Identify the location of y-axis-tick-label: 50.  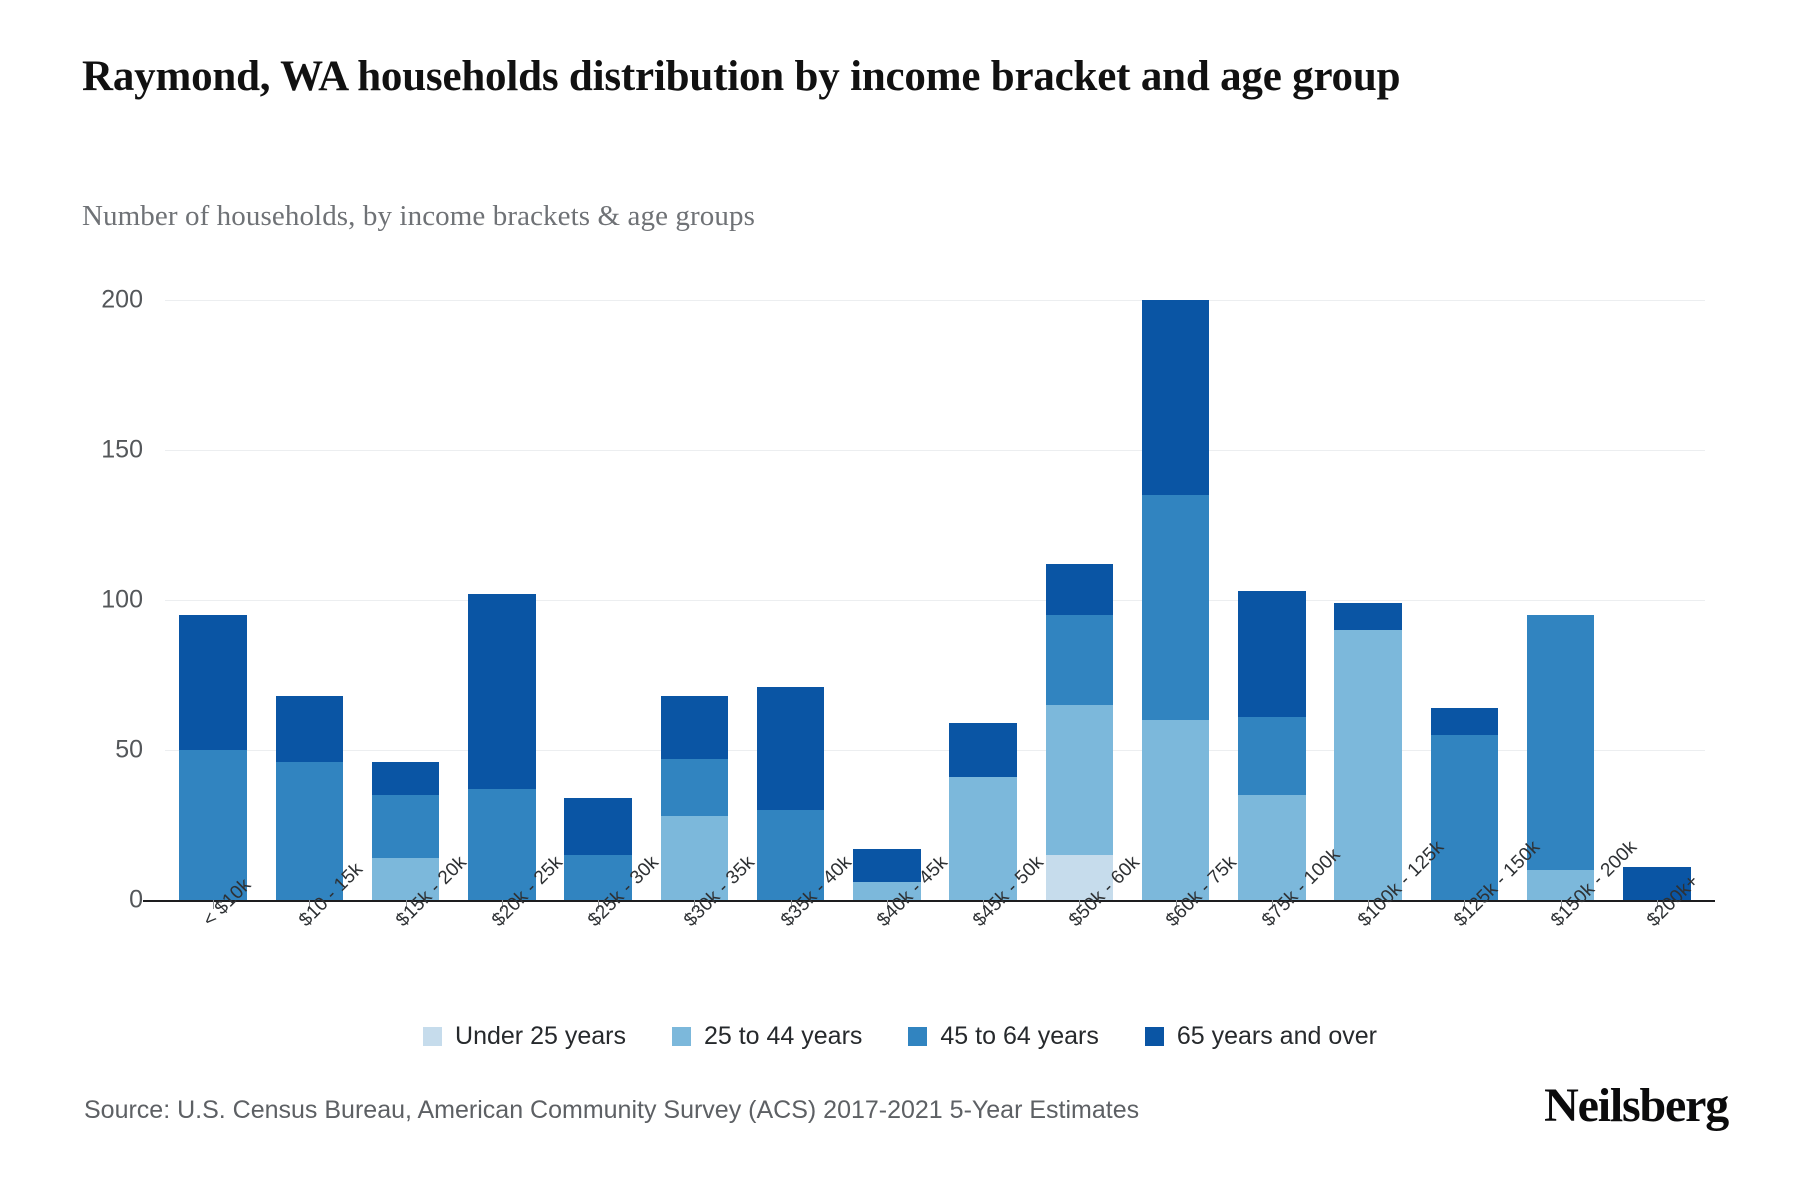
(129, 749).